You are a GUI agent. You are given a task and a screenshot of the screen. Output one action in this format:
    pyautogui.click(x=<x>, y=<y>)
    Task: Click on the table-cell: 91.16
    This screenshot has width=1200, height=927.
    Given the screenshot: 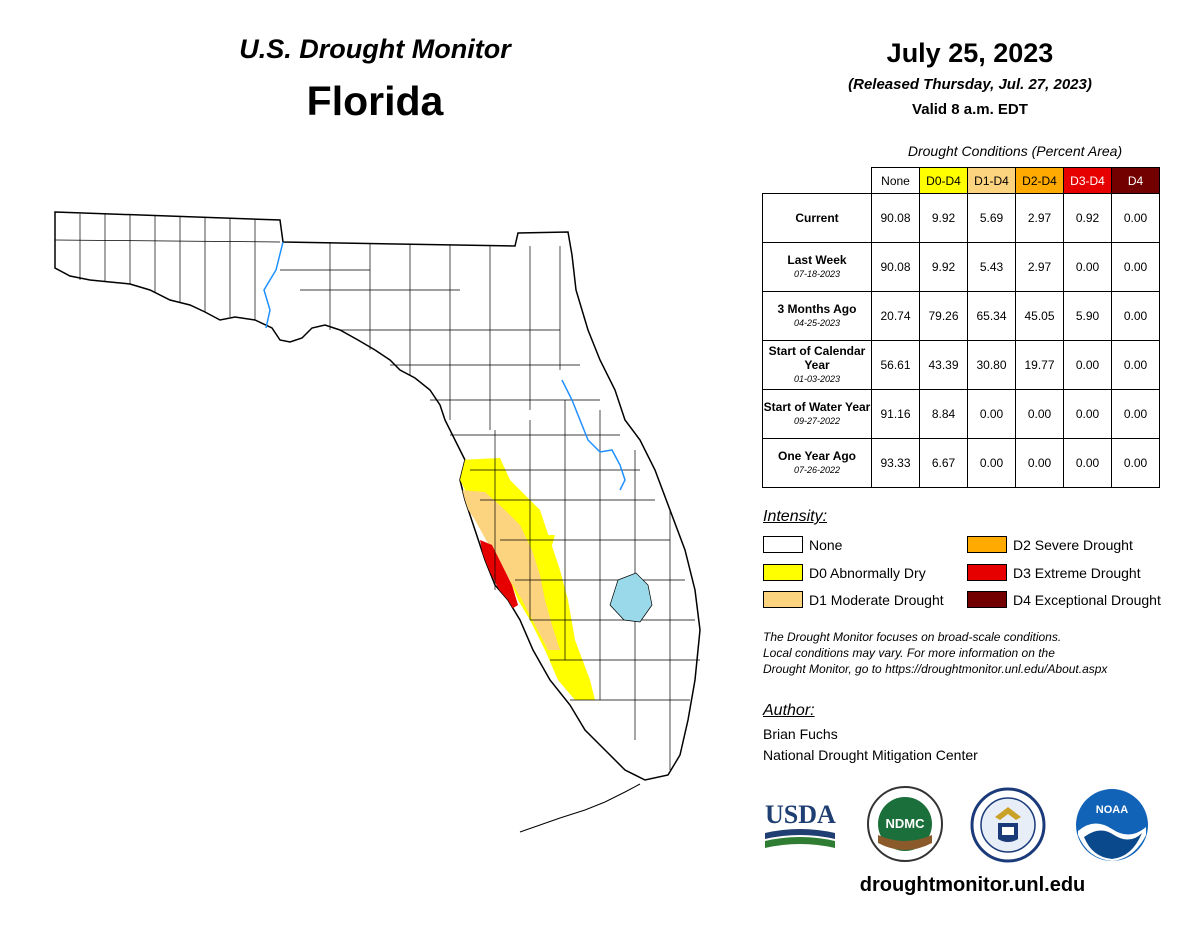 What is the action you would take?
    pyautogui.click(x=895, y=414)
    